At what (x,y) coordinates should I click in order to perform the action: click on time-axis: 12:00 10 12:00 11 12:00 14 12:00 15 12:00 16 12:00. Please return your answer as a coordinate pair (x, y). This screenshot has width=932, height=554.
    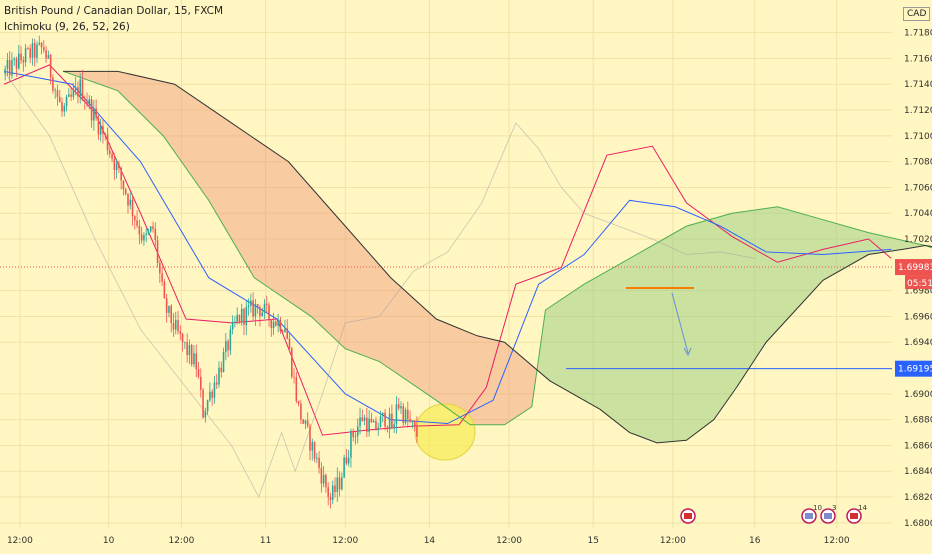
    Looking at the image, I should click on (428, 541).